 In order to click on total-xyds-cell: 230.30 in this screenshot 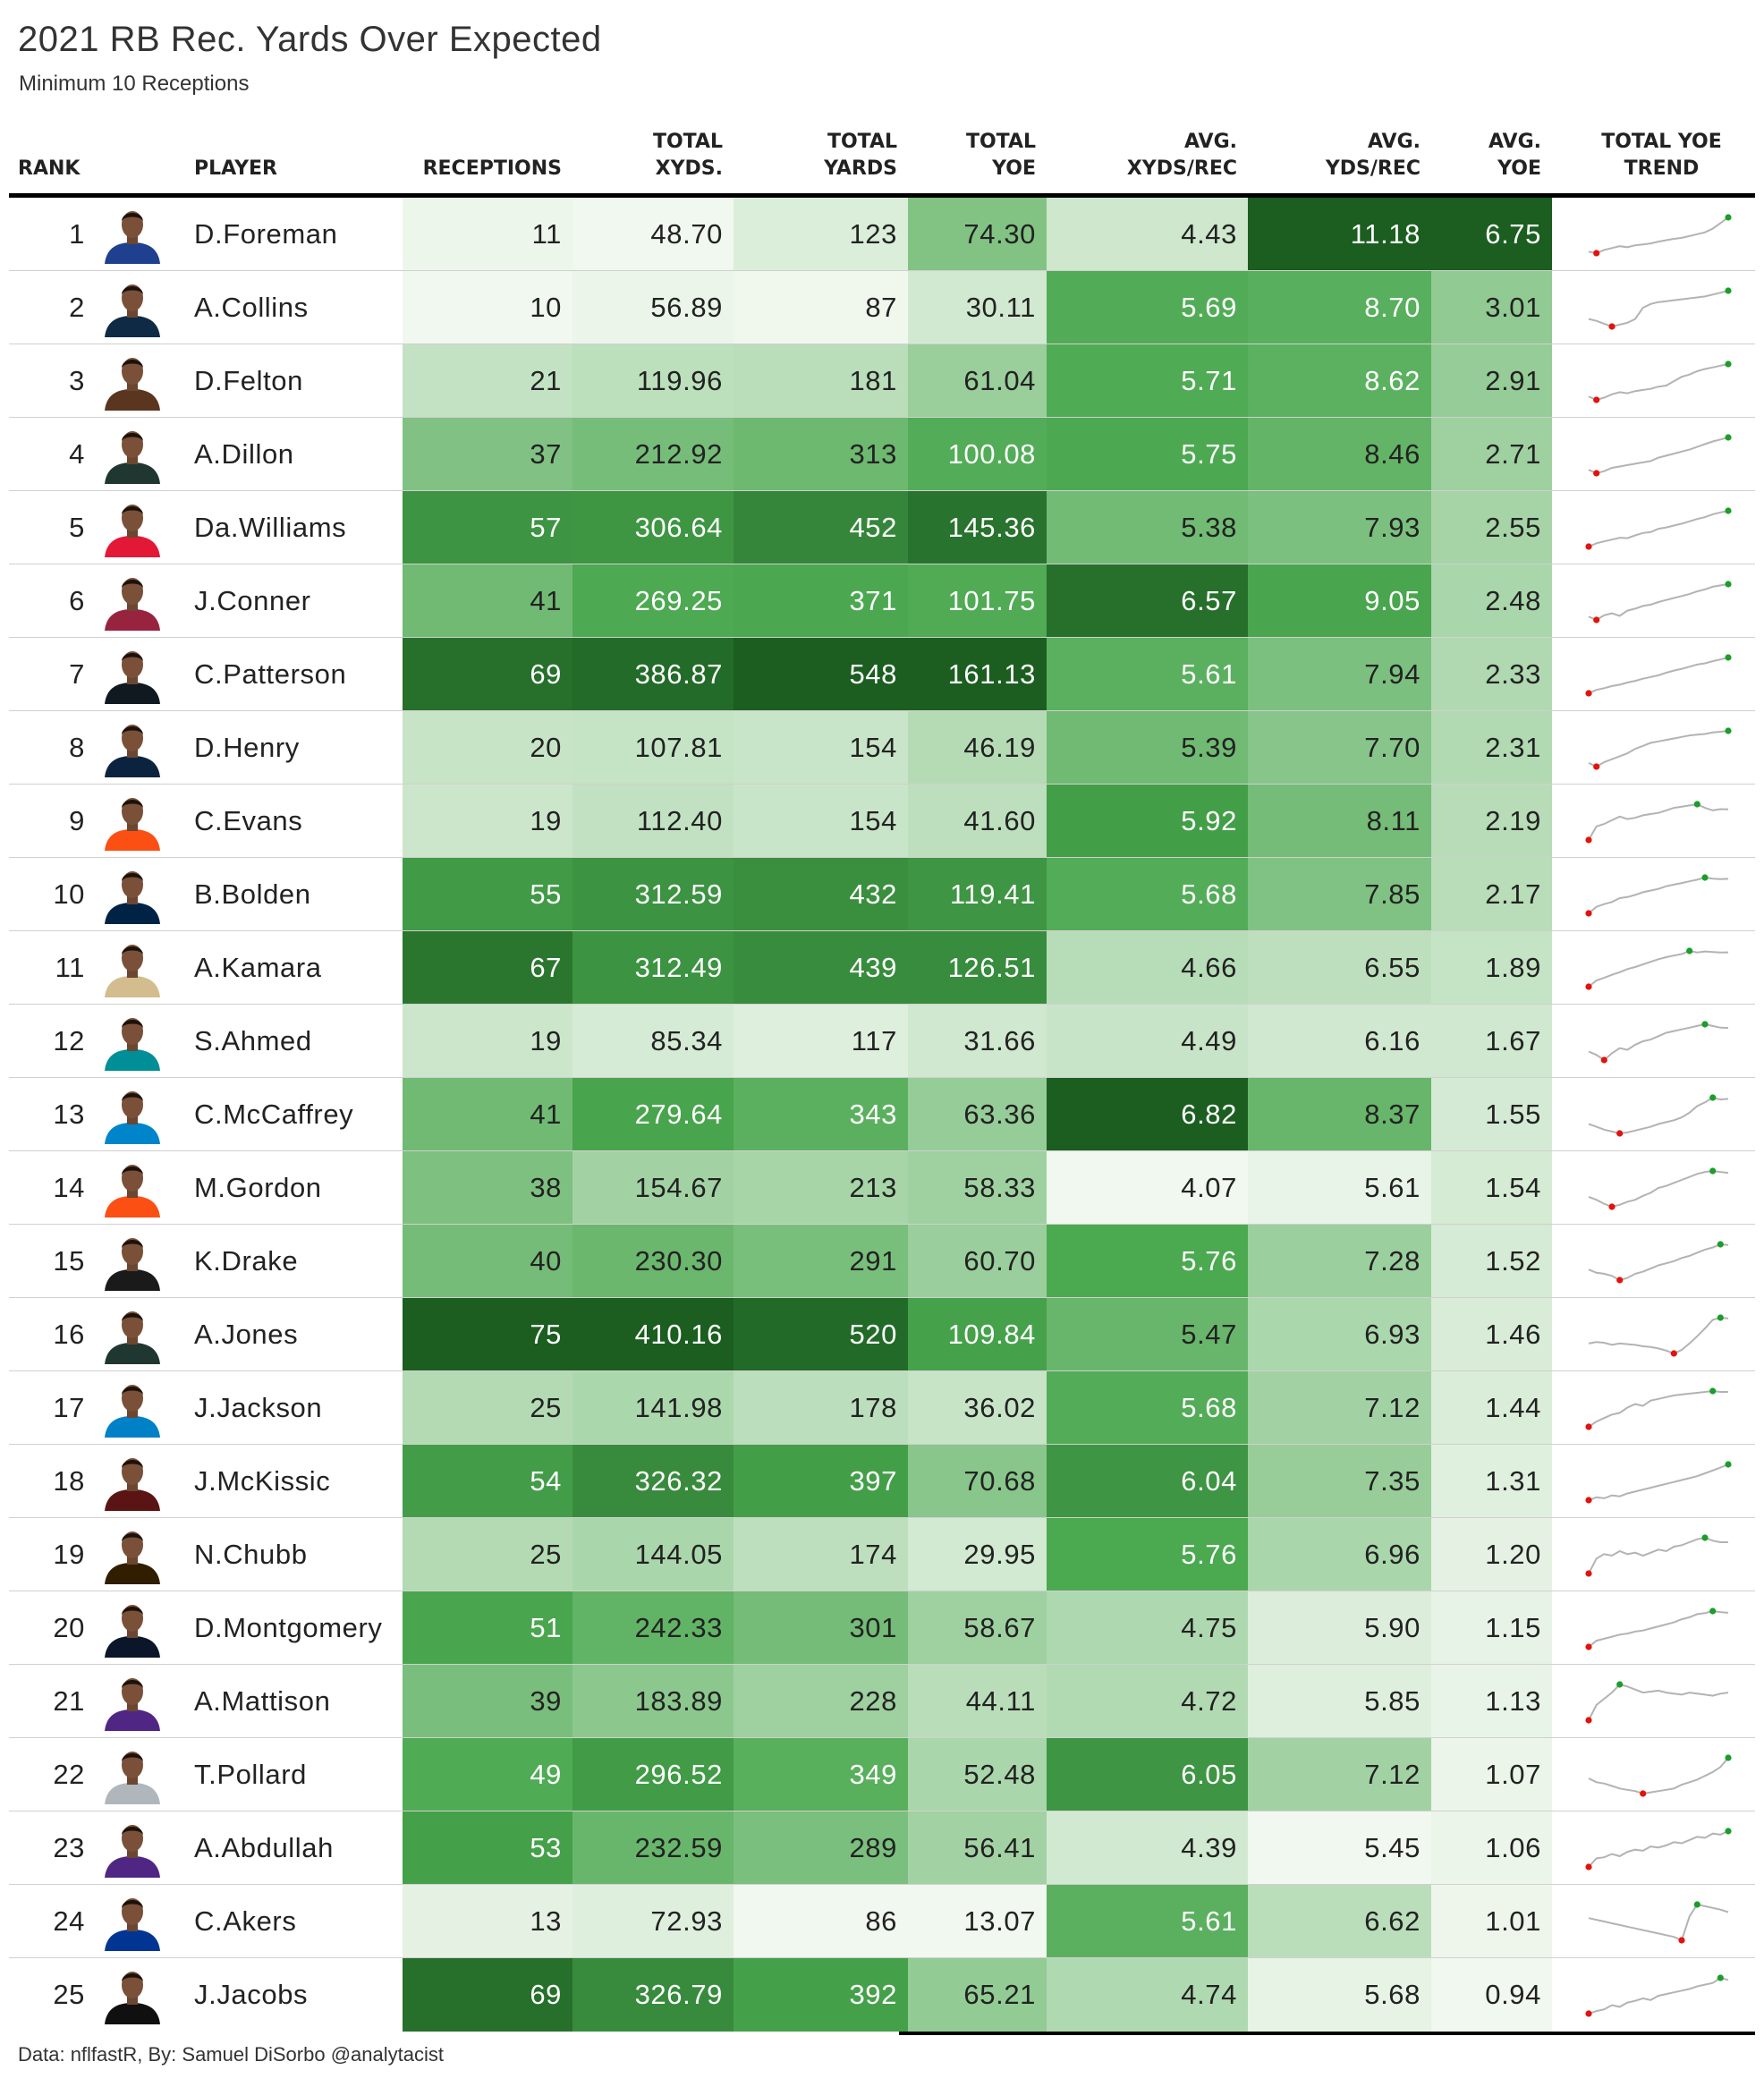, I will do `click(653, 1261)`.